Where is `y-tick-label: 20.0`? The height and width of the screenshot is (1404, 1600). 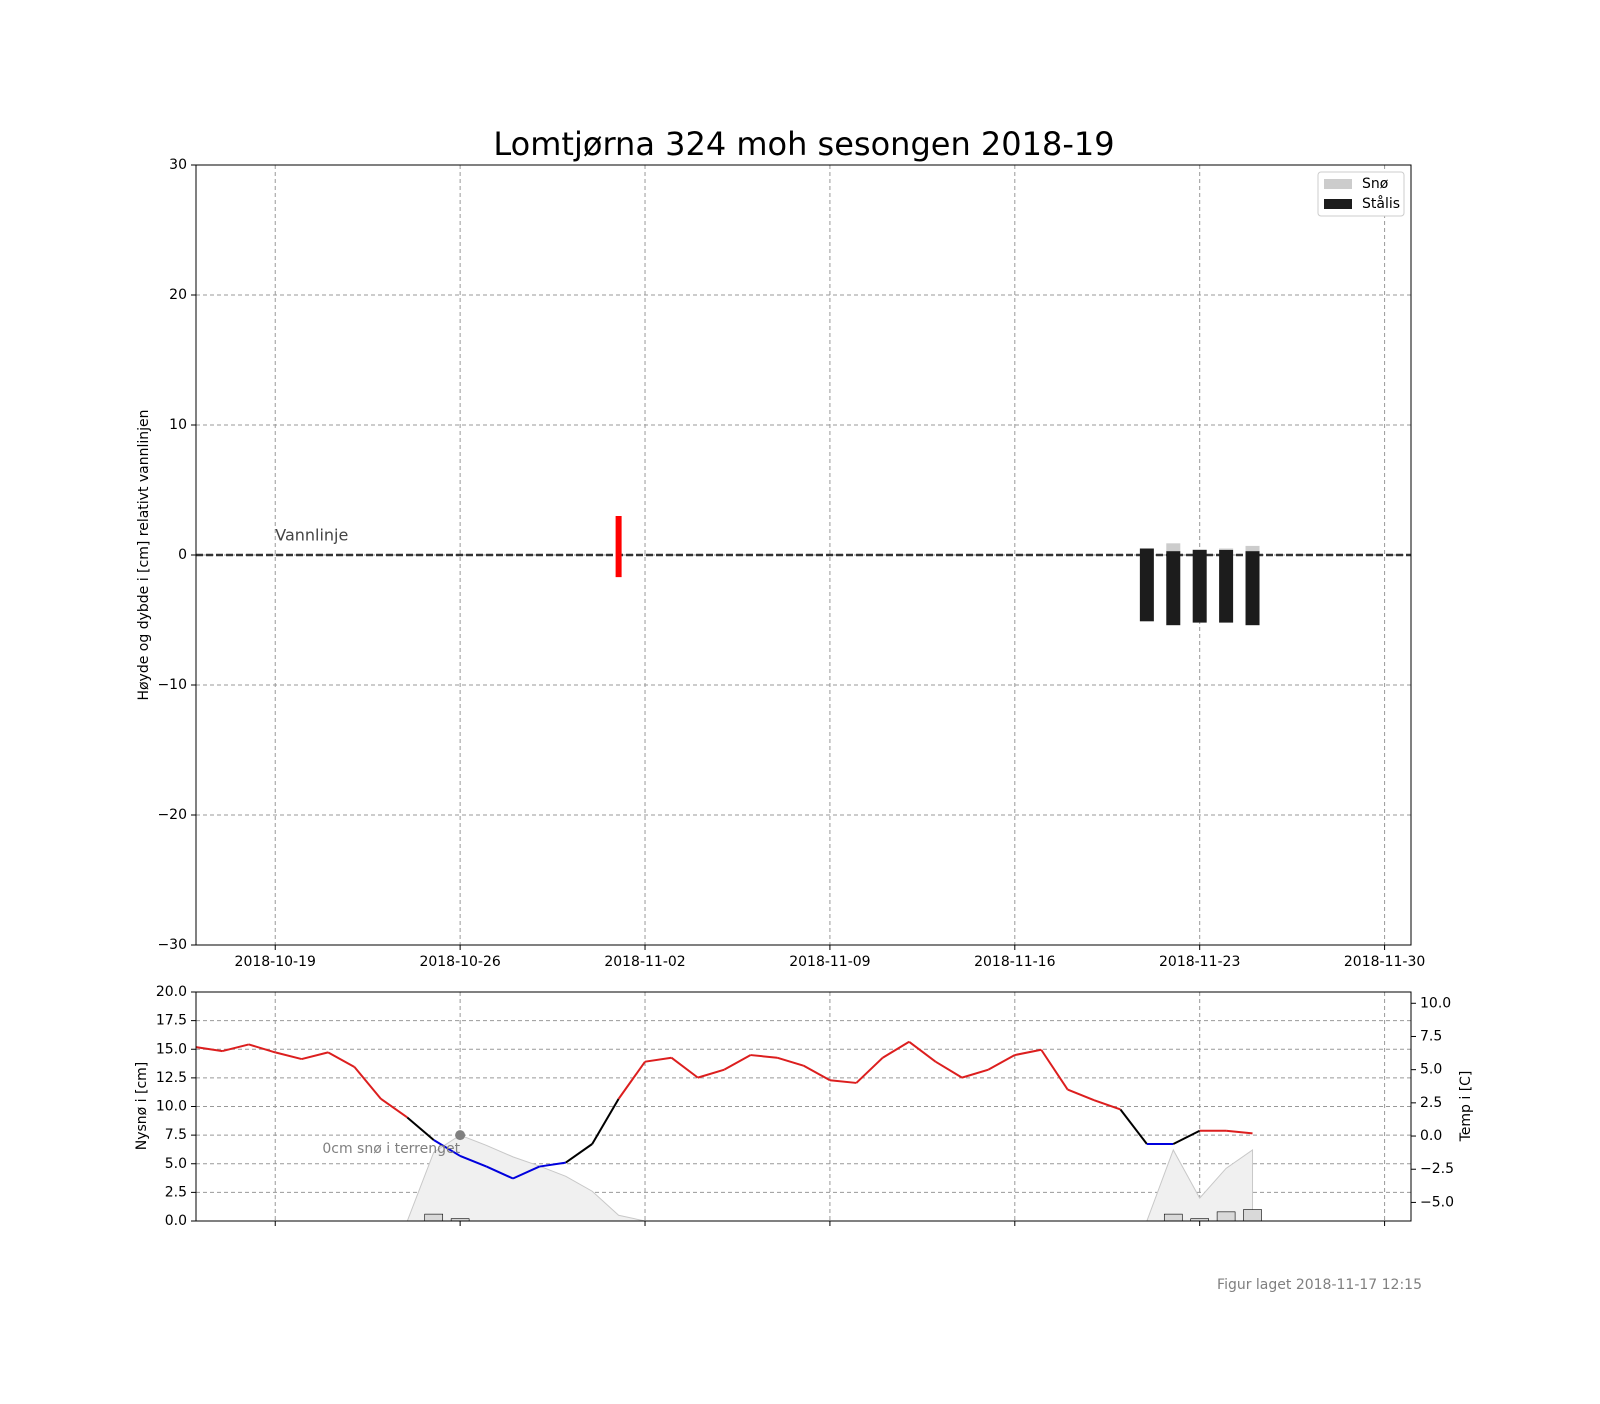 y-tick-label: 20.0 is located at coordinates (171, 992).